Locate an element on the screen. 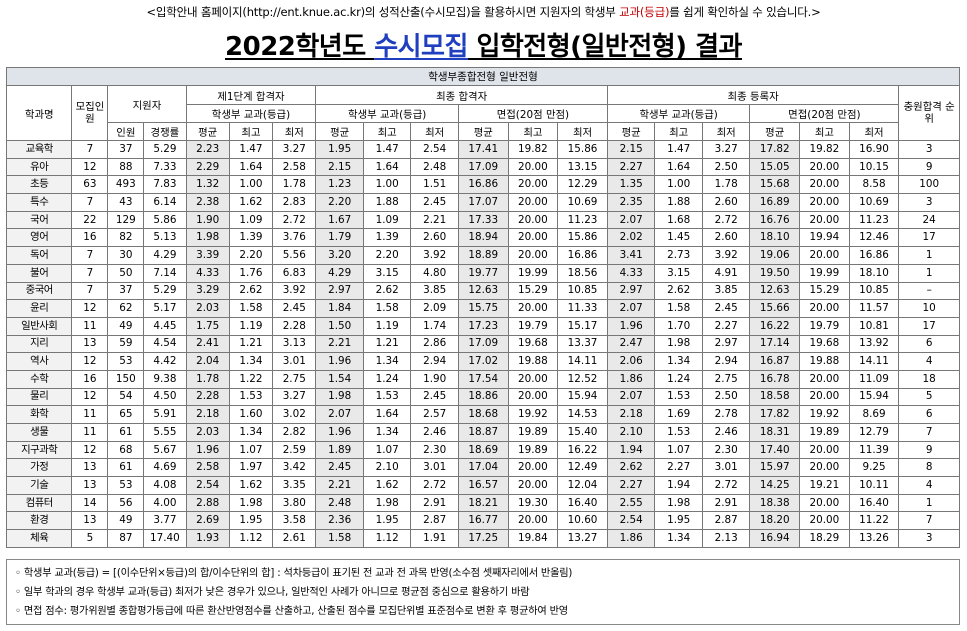  table-cell: 1.86 is located at coordinates (631, 379).